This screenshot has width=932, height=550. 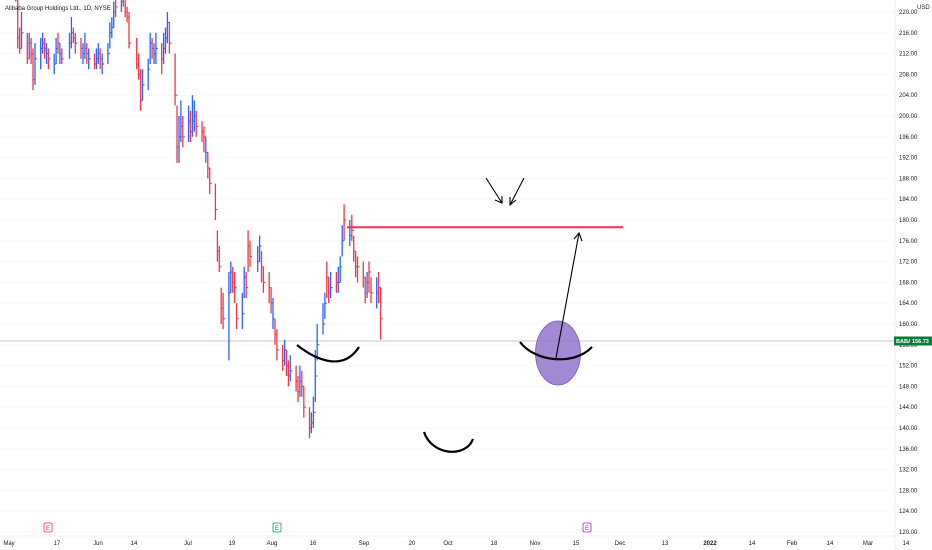 What do you see at coordinates (908, 450) in the screenshot?
I see `price-tick-label: 136.00` at bounding box center [908, 450].